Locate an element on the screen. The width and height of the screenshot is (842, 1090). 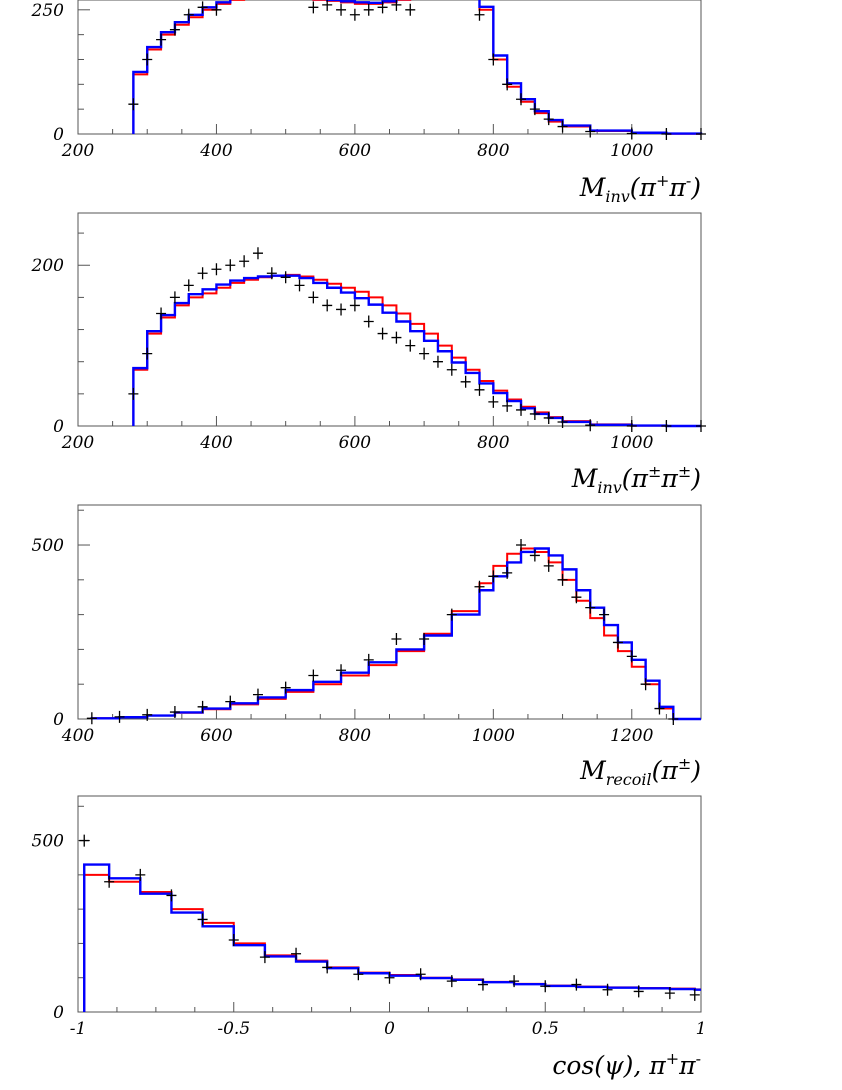
x-tick-label: 1200 is located at coordinates (631, 736).